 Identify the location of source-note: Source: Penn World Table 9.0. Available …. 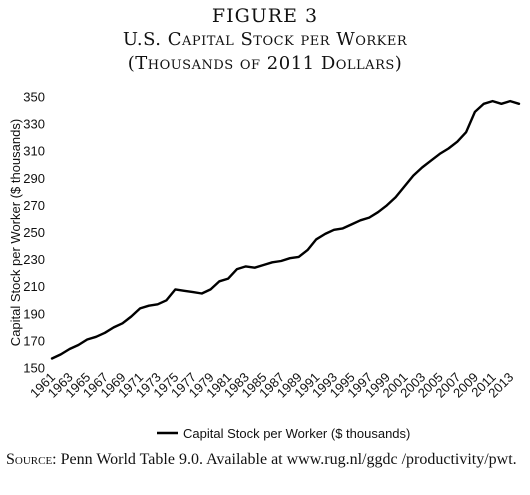
(266, 459).